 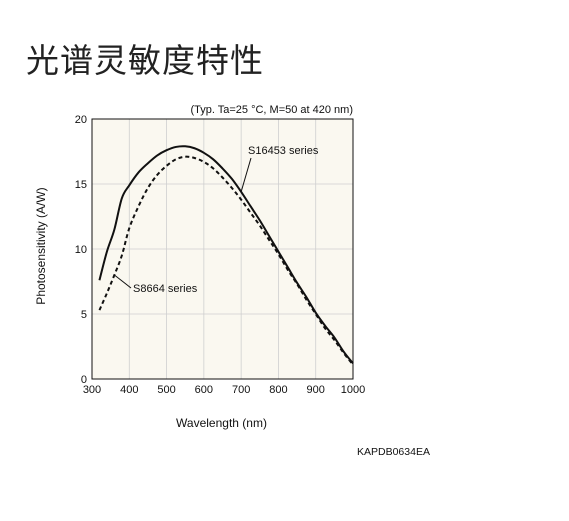 What do you see at coordinates (81, 185) in the screenshot?
I see `y-tick-label: 15` at bounding box center [81, 185].